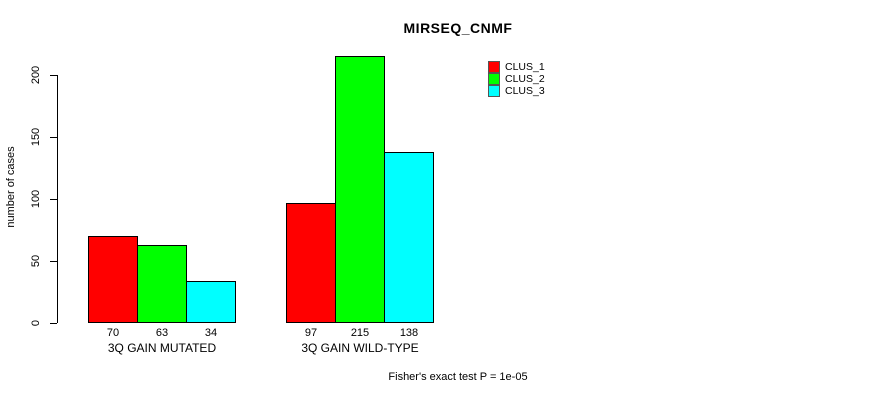  I want to click on x-category-label: 3Q GAIN MUTATED, so click(162, 348).